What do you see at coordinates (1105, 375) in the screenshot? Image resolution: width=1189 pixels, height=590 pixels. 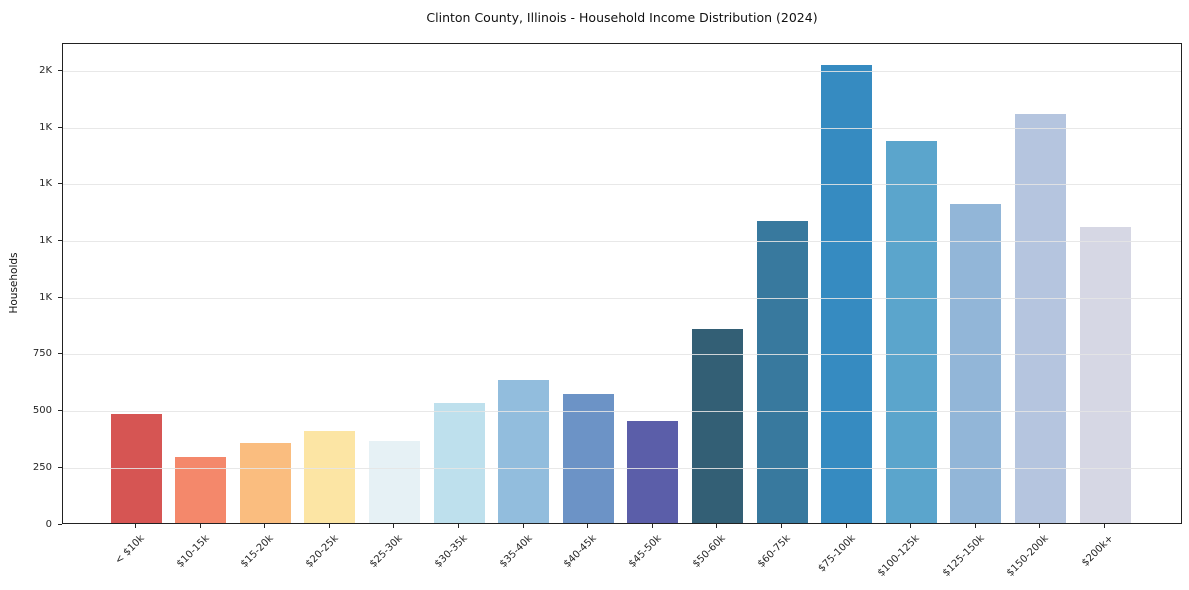 I see `bar-$200k+` at bounding box center [1105, 375].